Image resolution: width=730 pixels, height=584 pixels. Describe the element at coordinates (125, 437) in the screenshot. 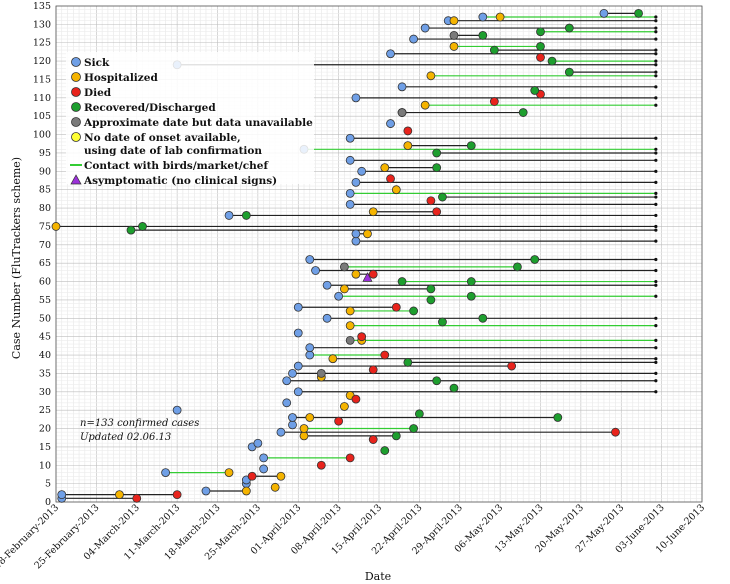

I see `annotation-updated: Updated 02.06.13` at that location.